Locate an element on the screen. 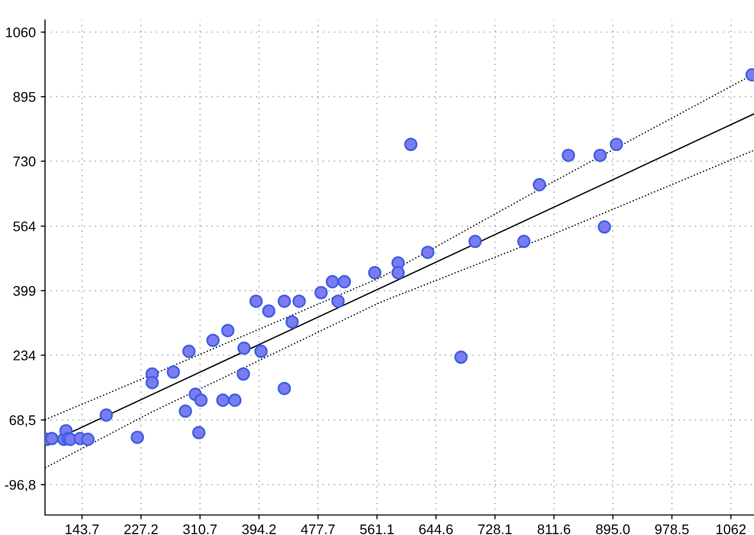 Image resolution: width=754 pixels, height=535 pixels. x-tick-label: 978.5 is located at coordinates (672, 529).